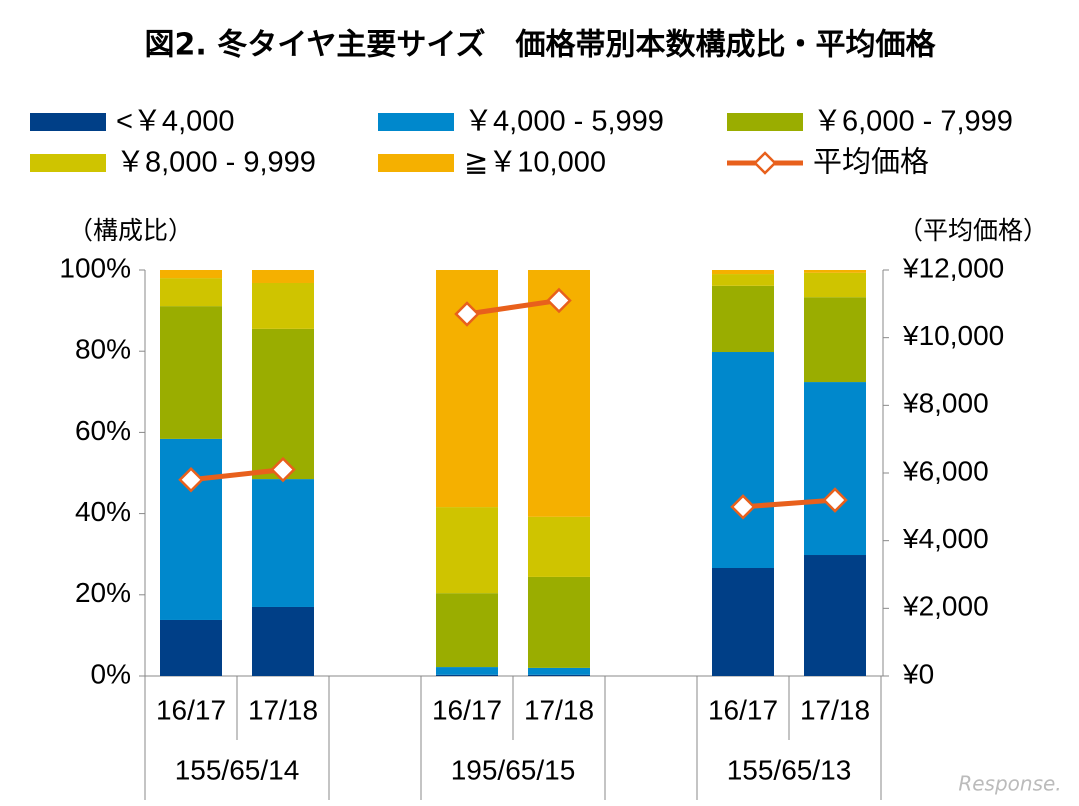 Image resolution: width=1079 pixels, height=806 pixels. What do you see at coordinates (175, 122) in the screenshot?
I see `legend-label: <￥4,000` at bounding box center [175, 122].